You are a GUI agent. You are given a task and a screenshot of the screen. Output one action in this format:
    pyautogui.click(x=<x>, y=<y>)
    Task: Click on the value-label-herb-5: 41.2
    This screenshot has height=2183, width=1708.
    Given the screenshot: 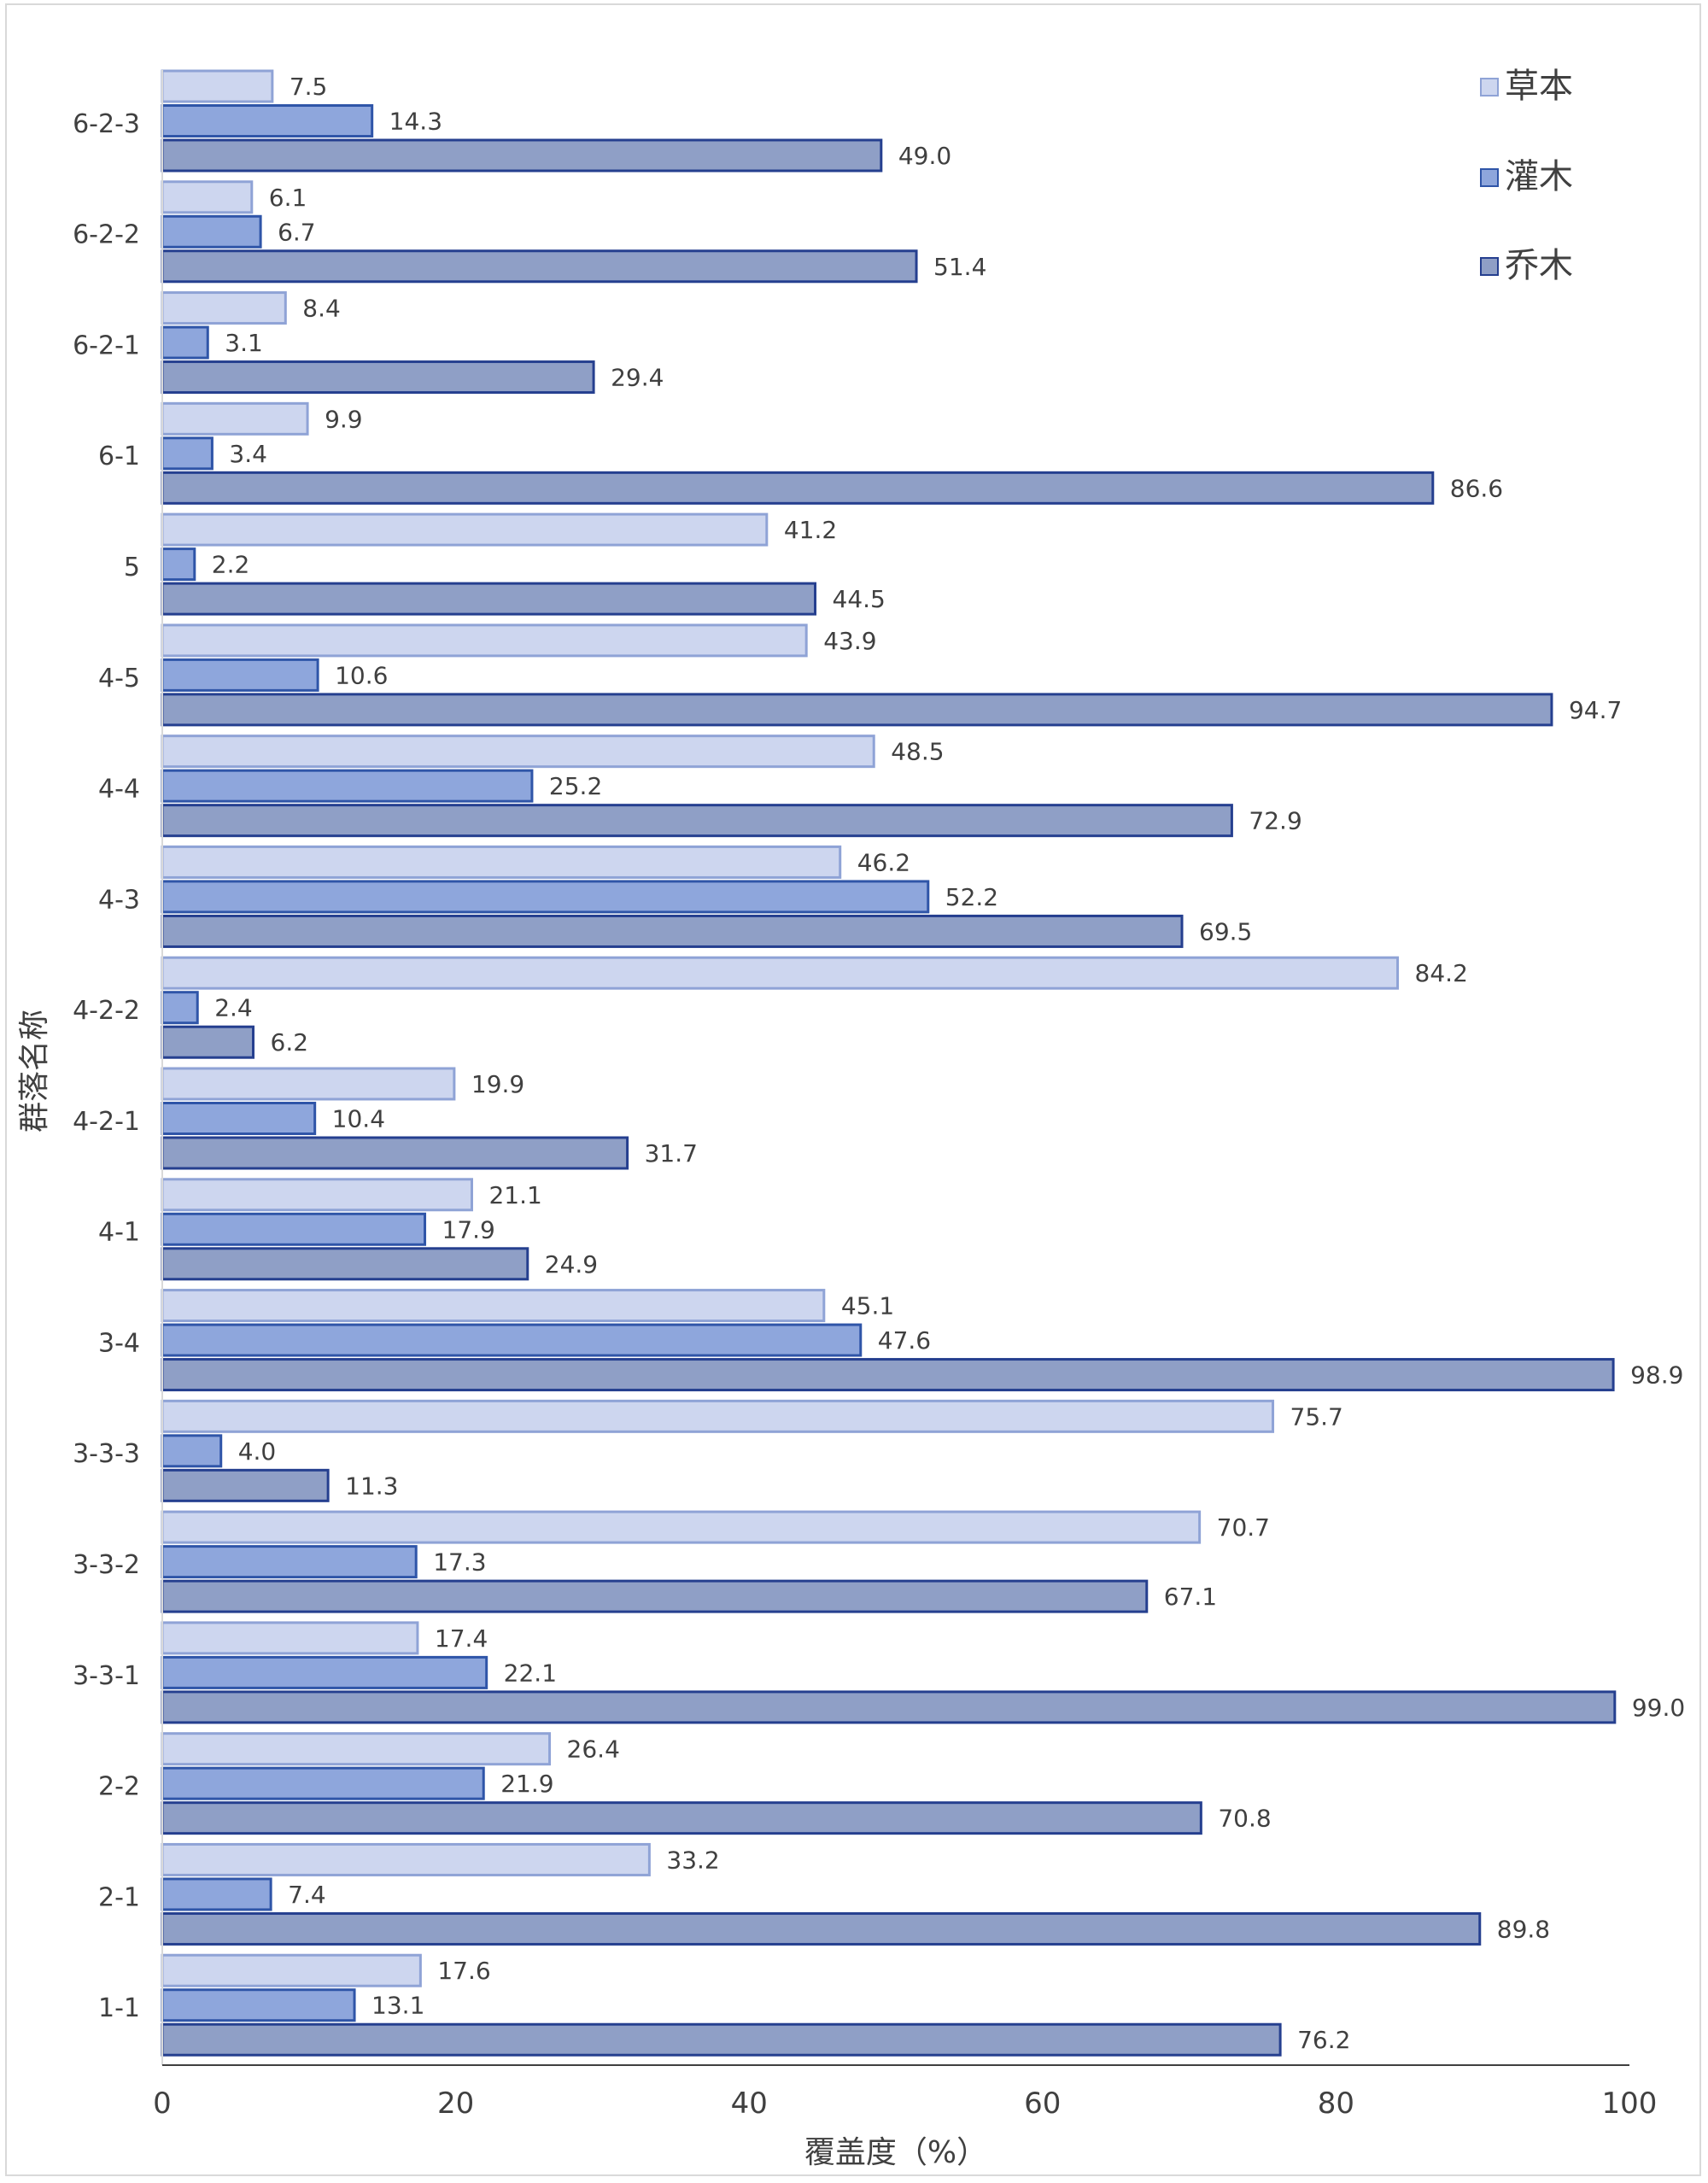 What is the action you would take?
    pyautogui.click(x=810, y=530)
    